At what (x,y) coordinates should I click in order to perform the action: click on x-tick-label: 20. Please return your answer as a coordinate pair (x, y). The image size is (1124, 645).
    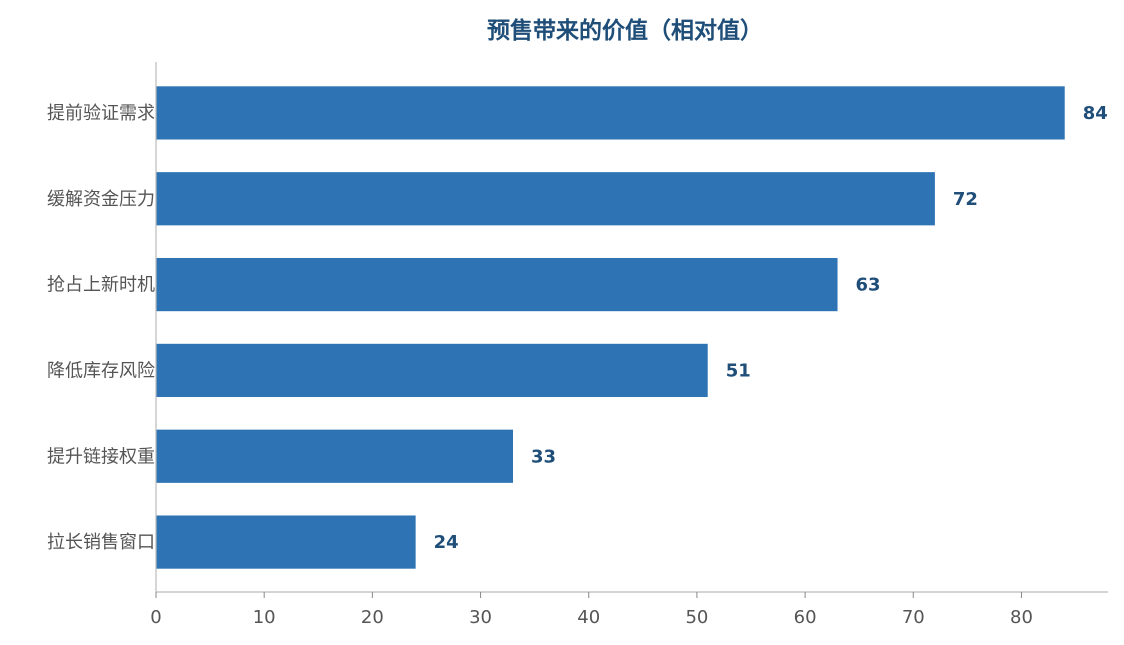
    Looking at the image, I should click on (372, 617).